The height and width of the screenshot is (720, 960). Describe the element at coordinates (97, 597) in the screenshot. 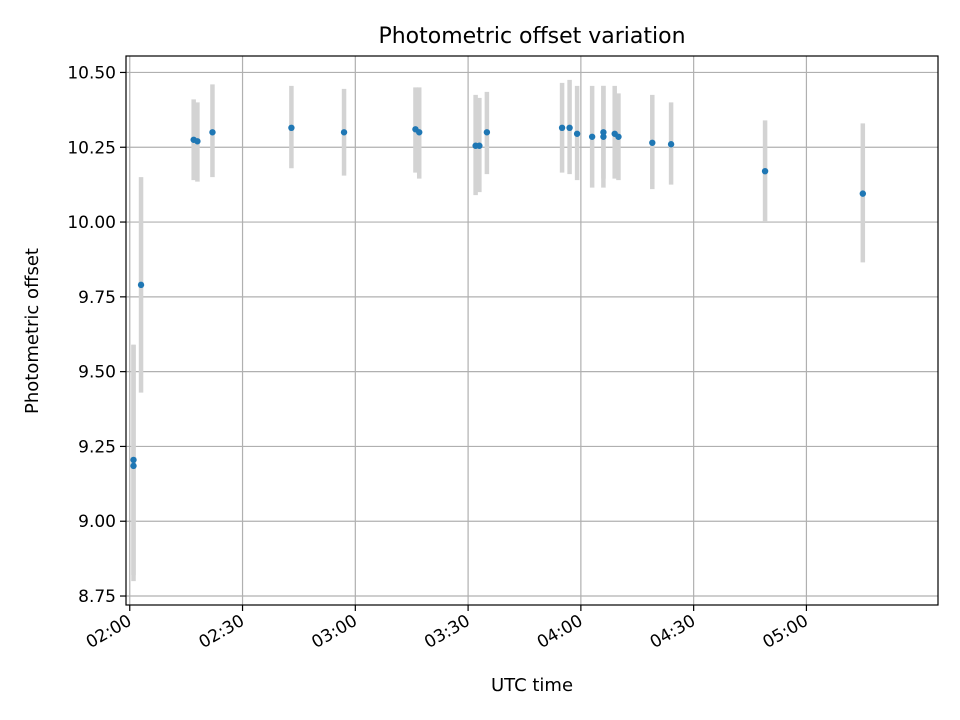

I see `y-tick-label: 8.75` at that location.